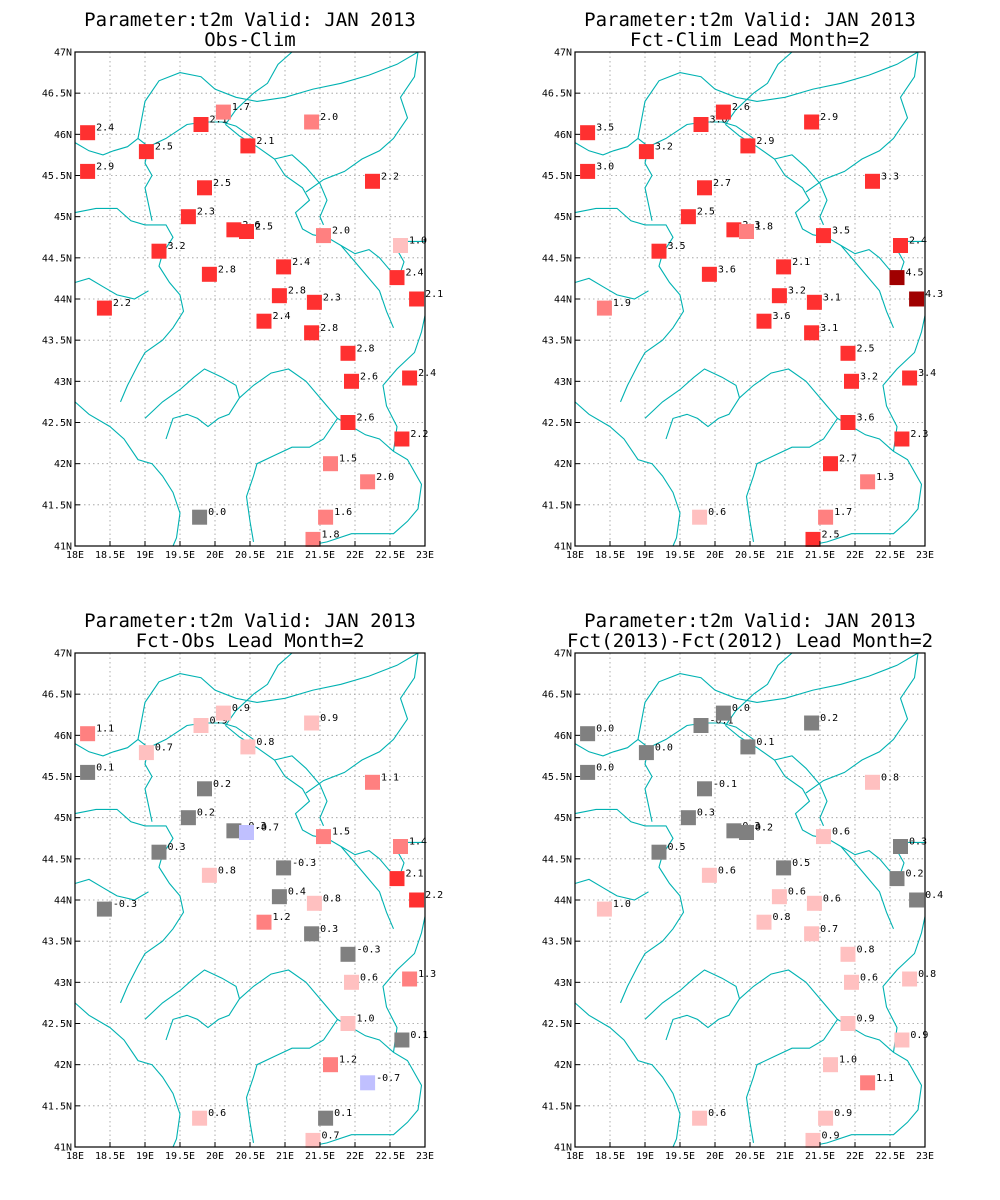 This screenshot has width=1000, height=1200. Describe the element at coordinates (563, 382) in the screenshot. I see `y-tick-label: 43N` at that location.